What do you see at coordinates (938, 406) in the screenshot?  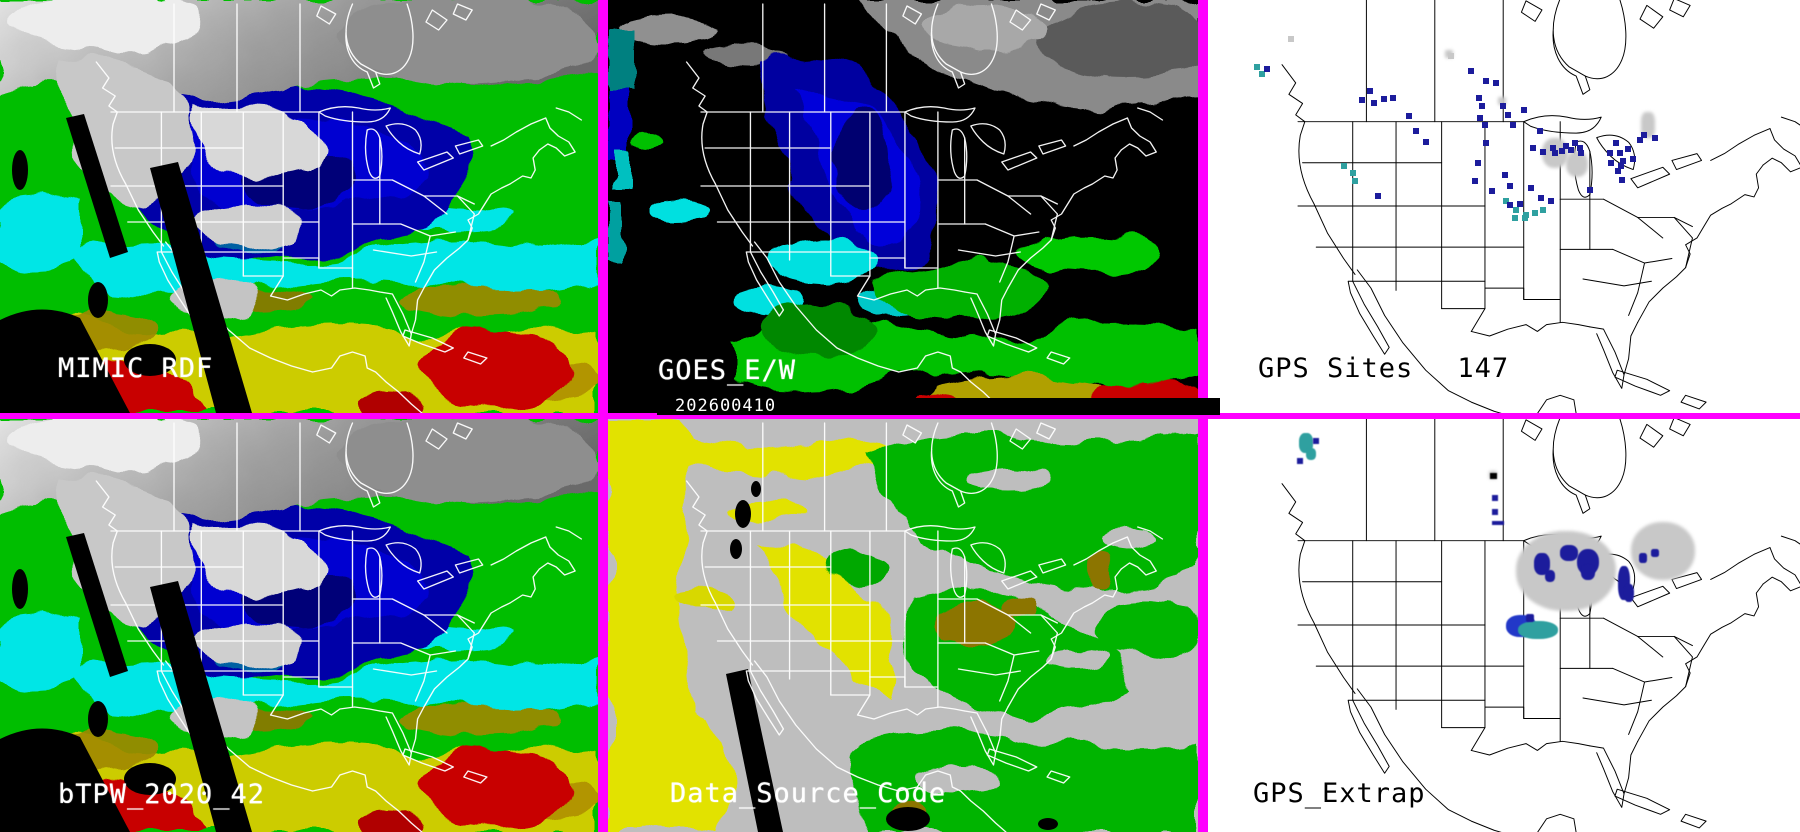 I see `timestamp-bar: 202600410` at bounding box center [938, 406].